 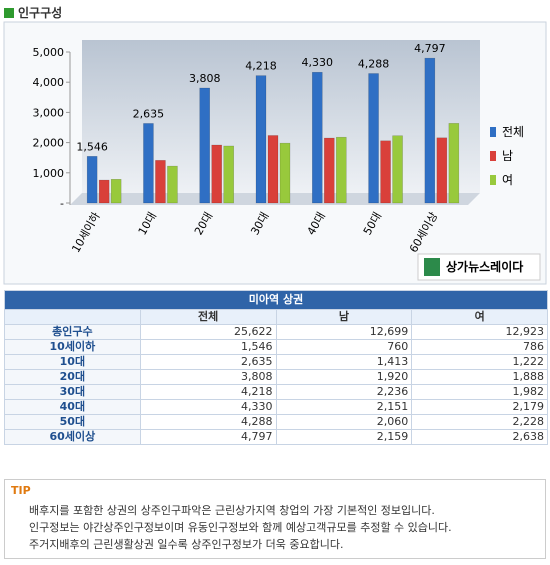 I want to click on header-title: 인구구성, so click(x=40, y=13).